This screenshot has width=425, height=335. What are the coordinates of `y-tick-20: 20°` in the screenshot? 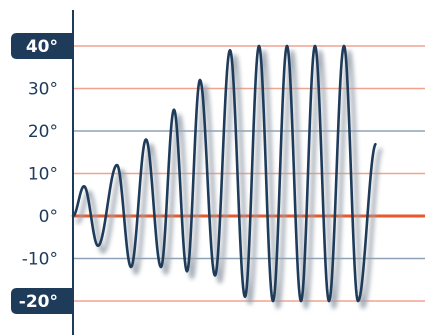 It's located at (43, 132).